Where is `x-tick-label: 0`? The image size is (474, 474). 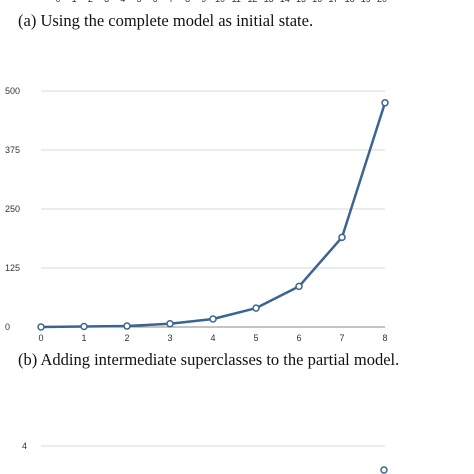 x-tick-label: 0 is located at coordinates (40, 338).